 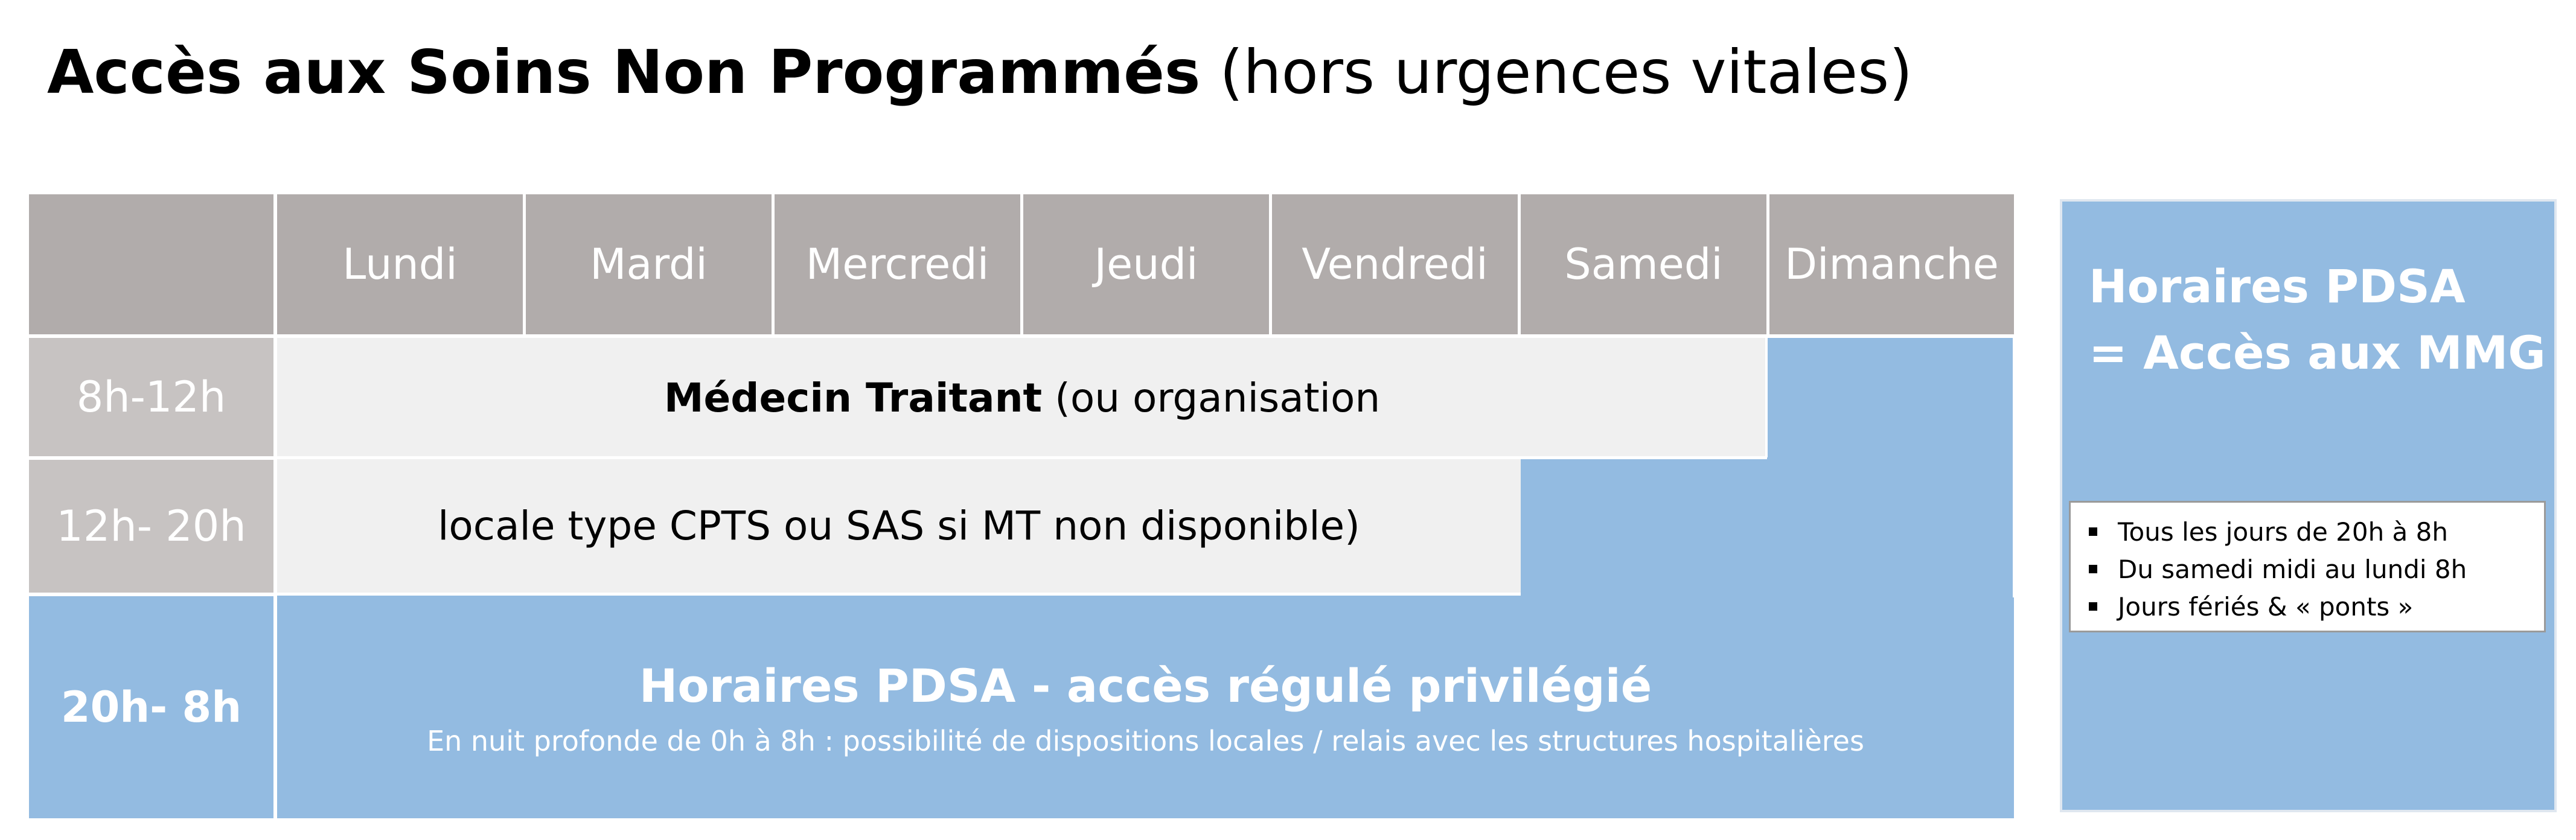 I want to click on day-header-lundi: Lundi, so click(x=400, y=264).